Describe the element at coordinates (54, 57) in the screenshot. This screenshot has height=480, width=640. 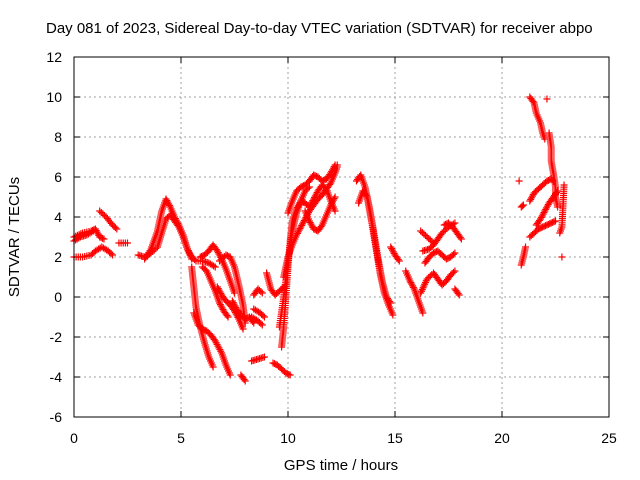
I see `y-tick-label: 12` at that location.